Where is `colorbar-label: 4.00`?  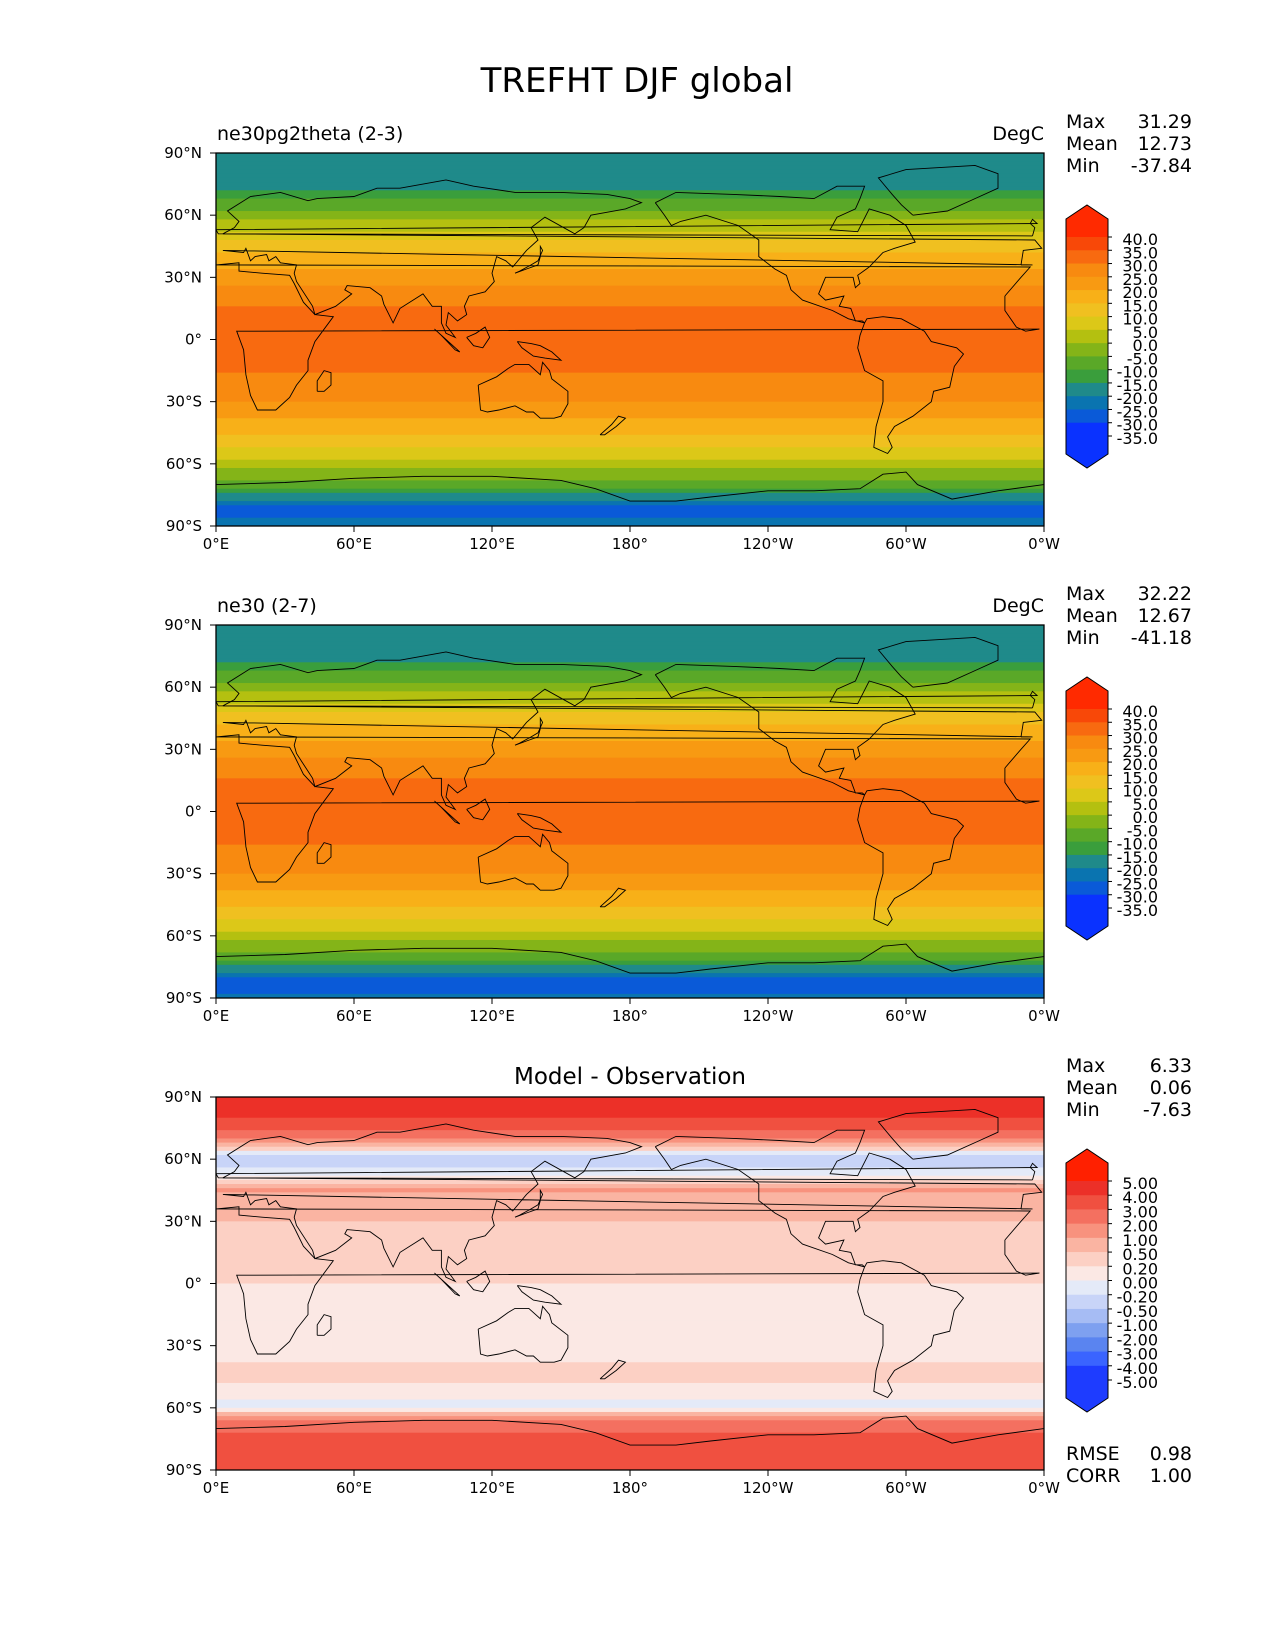
colorbar-label: 4.00 is located at coordinates (1140, 1197).